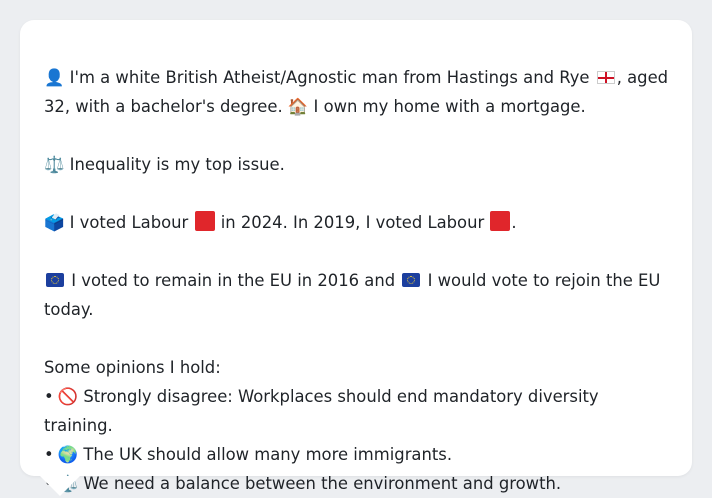  What do you see at coordinates (605, 77) in the screenshot?
I see `england-flag-icon` at bounding box center [605, 77].